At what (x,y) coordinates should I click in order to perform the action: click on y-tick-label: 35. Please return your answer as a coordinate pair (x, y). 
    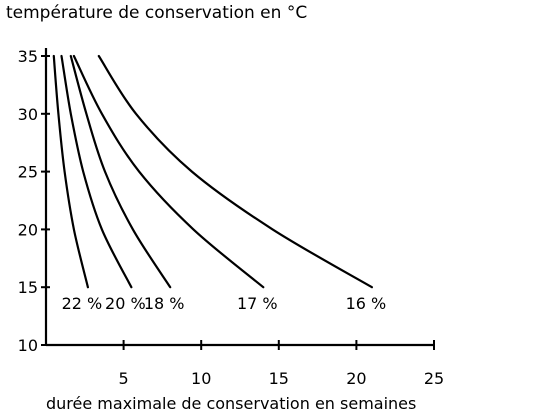
    Looking at the image, I should click on (28, 56).